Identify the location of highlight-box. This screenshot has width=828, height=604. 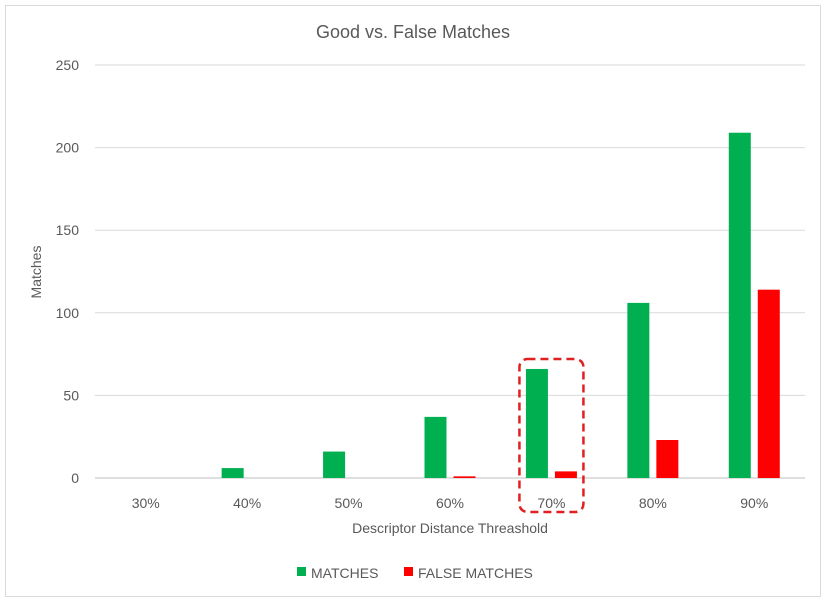
(551, 435).